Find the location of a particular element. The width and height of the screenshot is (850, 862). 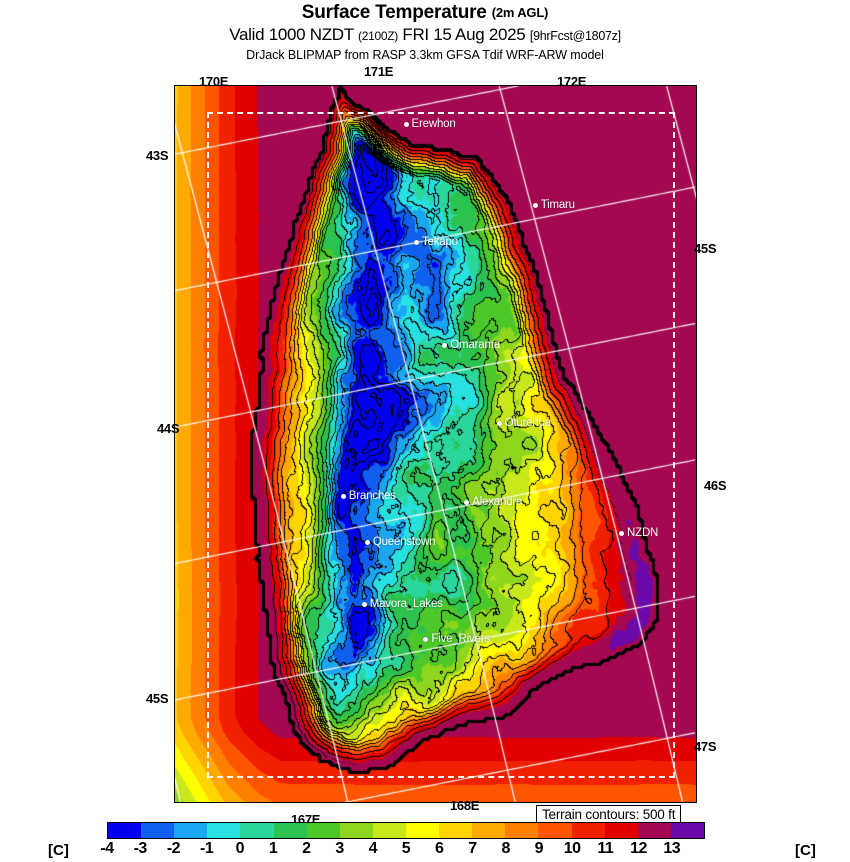

colorbar-tick--1: -1 is located at coordinates (207, 848).